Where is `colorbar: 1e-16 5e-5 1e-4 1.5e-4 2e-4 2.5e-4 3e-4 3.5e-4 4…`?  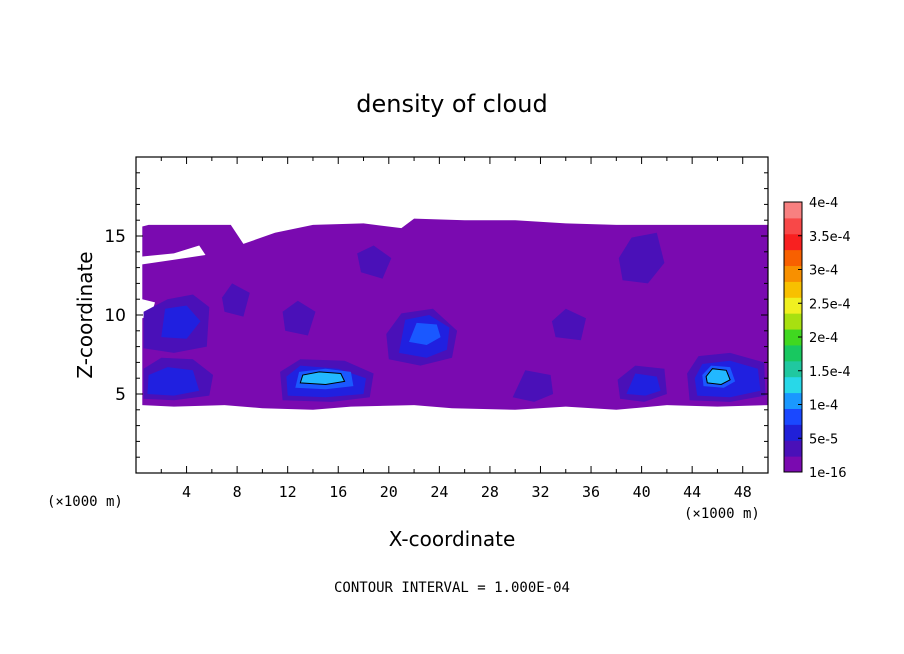
colorbar: 1e-16 5e-5 1e-4 1.5e-4 2e-4 2.5e-4 3e-4 3.5e-4 4… is located at coordinates (817, 338).